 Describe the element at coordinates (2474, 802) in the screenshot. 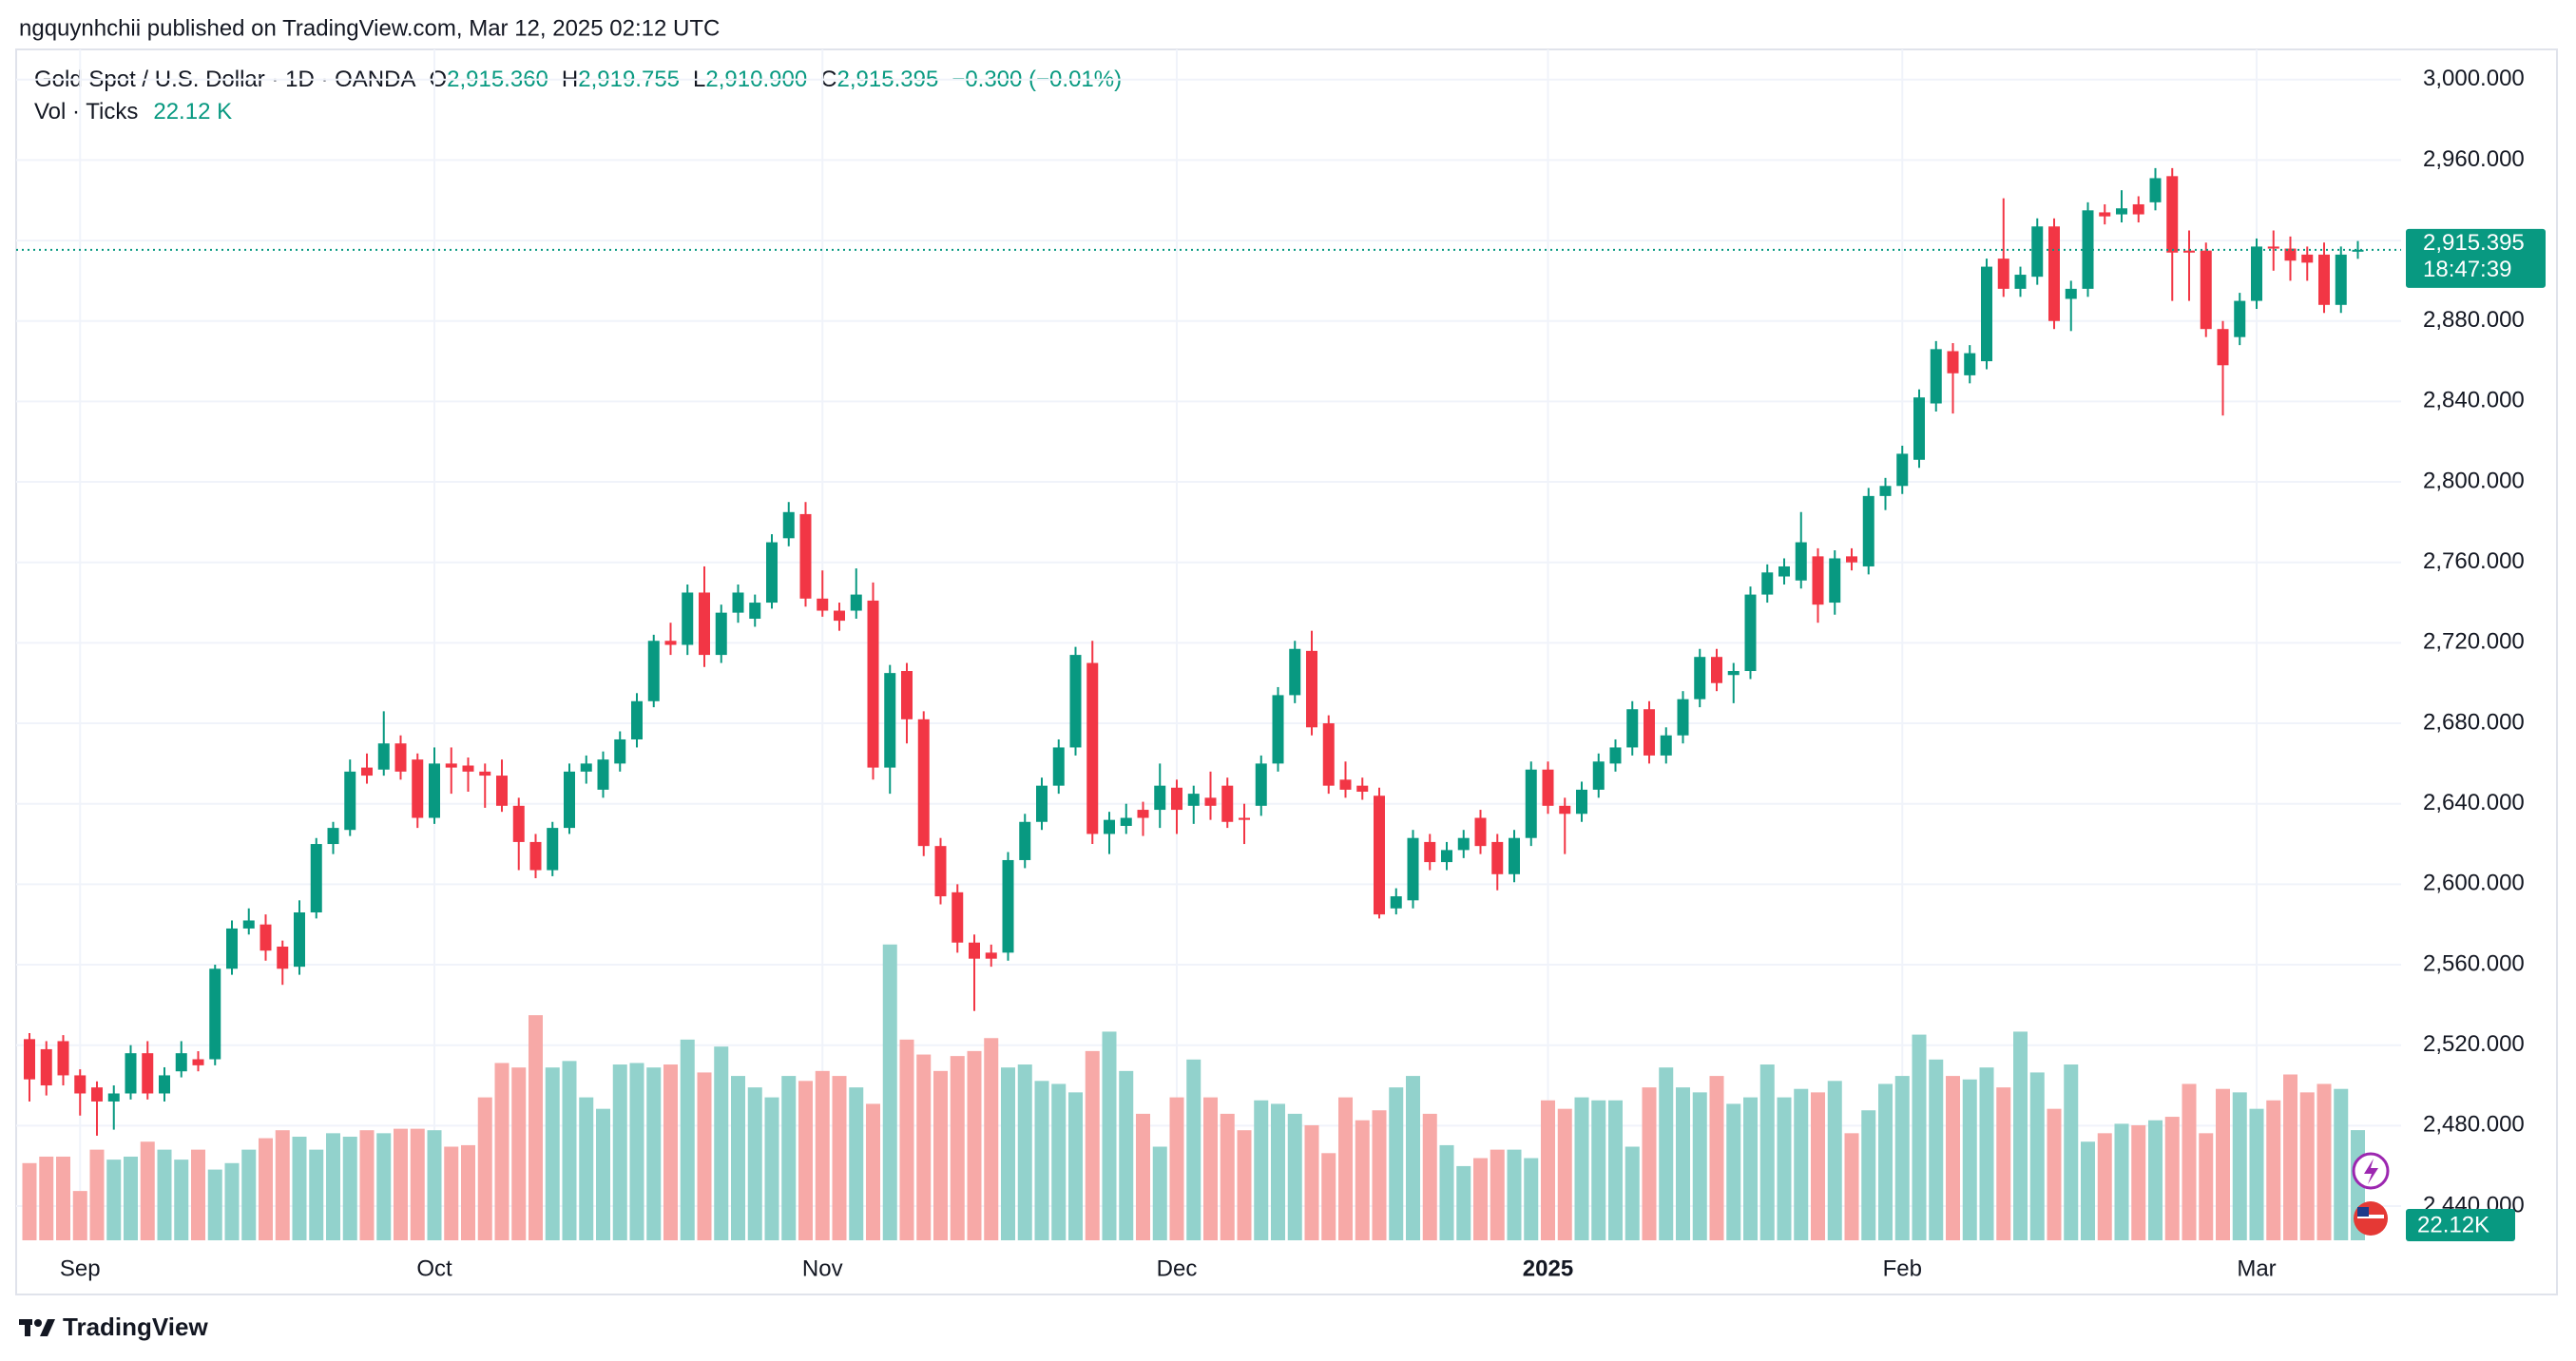

I see `y-tick-label: 2,640.000` at that location.